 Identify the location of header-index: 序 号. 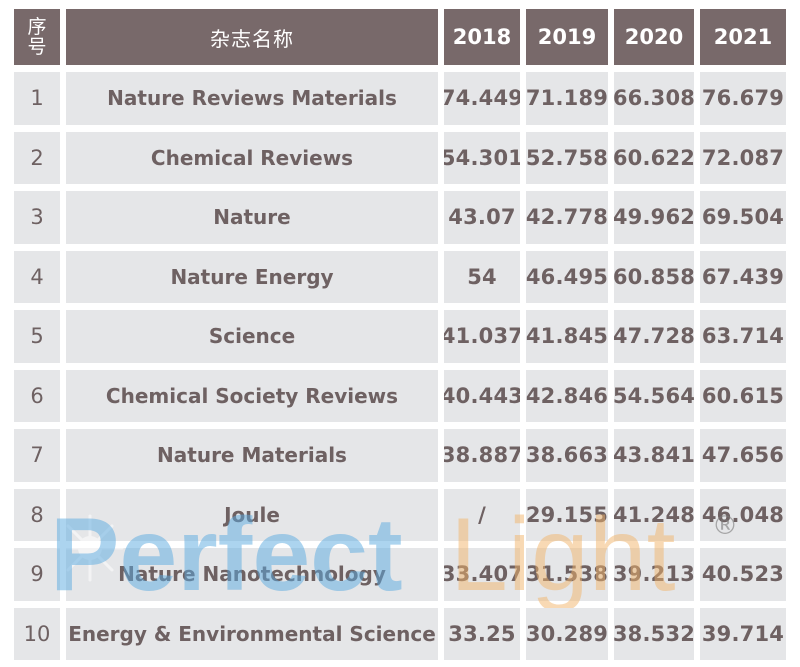
(37, 37).